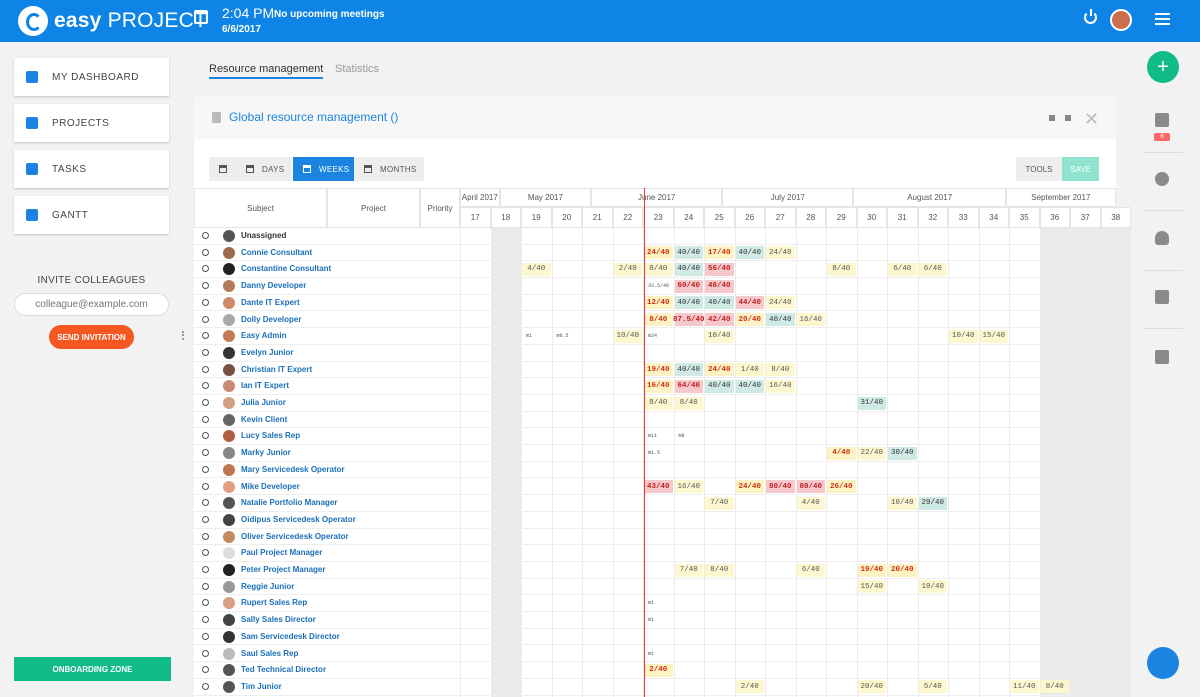 Image resolution: width=1200 pixels, height=697 pixels. Describe the element at coordinates (260, 208) in the screenshot. I see `column-header-subject: Subject` at that location.